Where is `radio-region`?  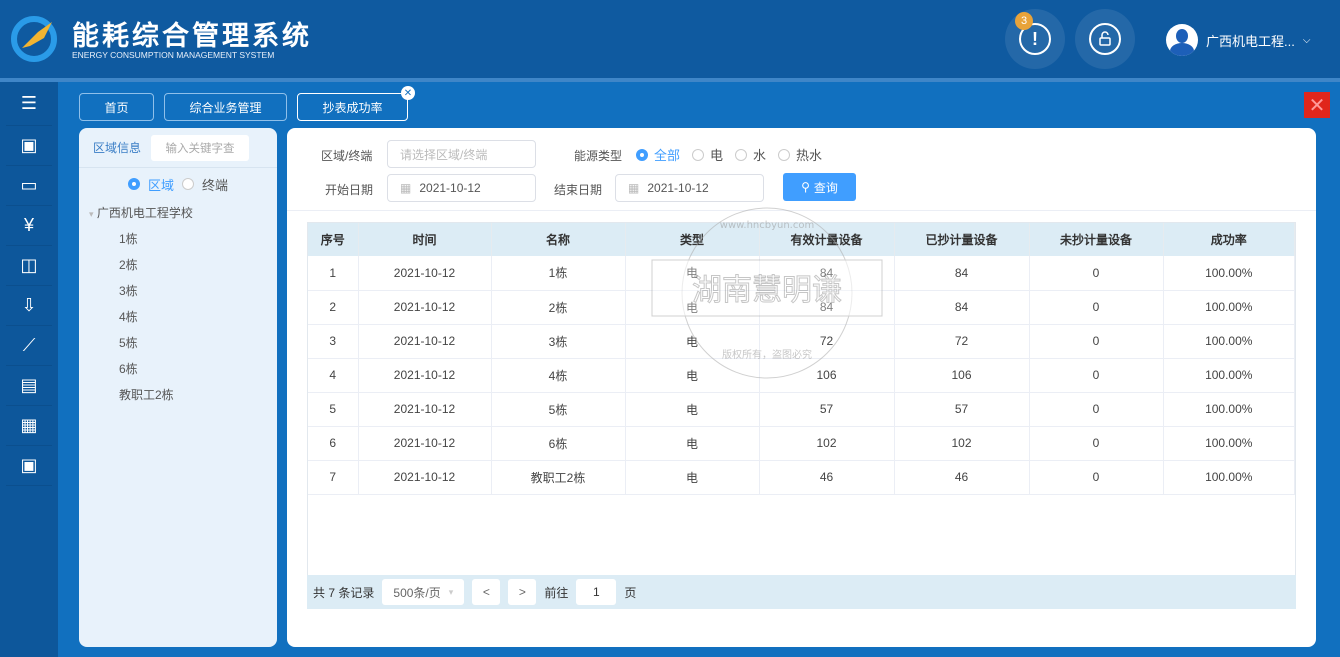 radio-region is located at coordinates (133, 184).